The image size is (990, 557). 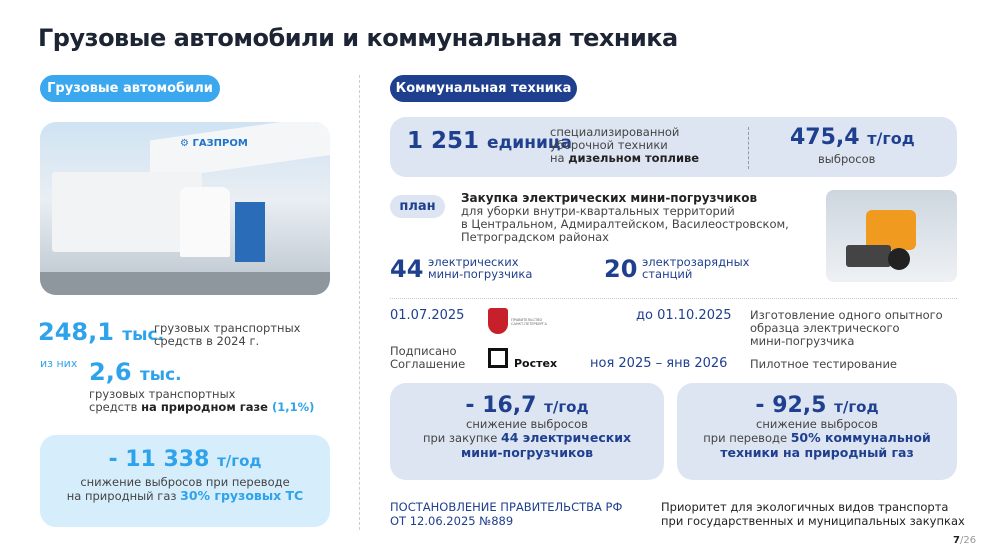 I want to click on truck-photo: ⚙ ГАЗПРОМ, so click(x=185, y=208).